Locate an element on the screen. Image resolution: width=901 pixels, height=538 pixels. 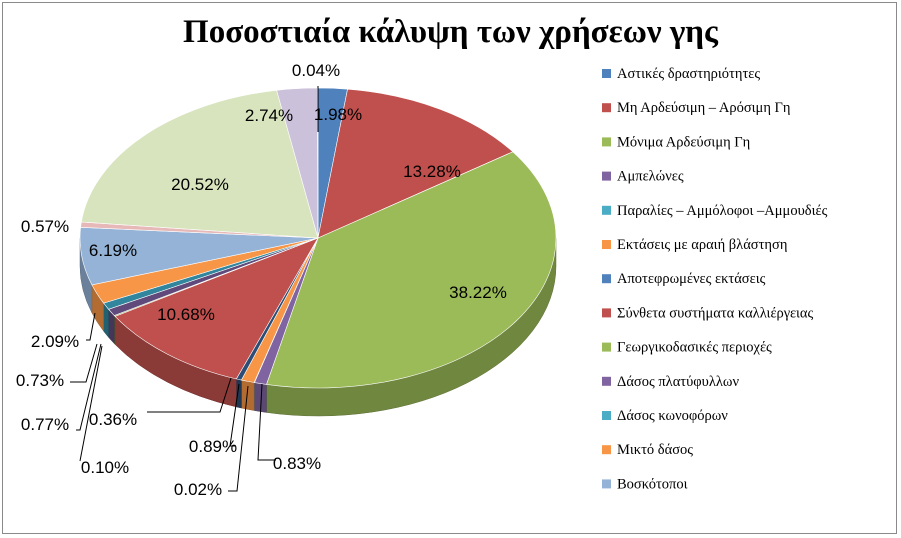
data-label-4: 0.02% is located at coordinates (198, 489).